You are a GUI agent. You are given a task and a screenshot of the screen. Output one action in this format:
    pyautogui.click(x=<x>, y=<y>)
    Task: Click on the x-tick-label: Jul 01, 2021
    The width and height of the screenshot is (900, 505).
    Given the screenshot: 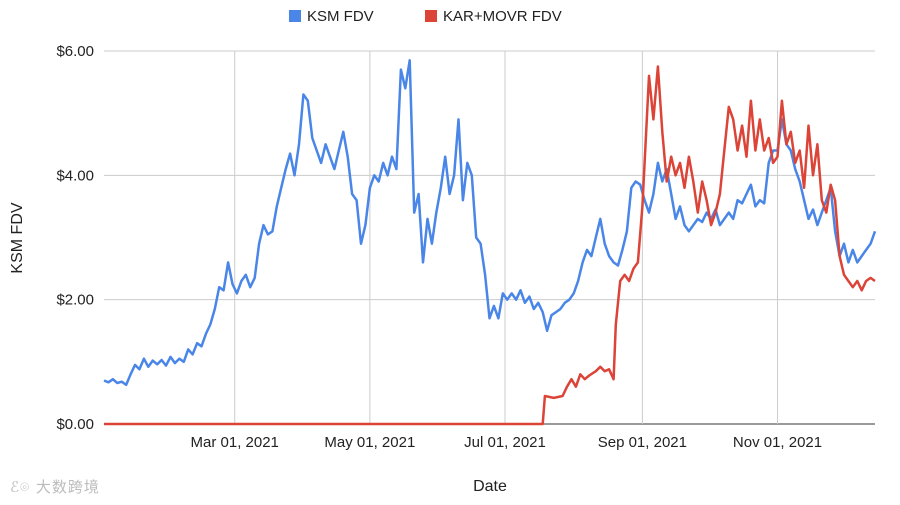 What is the action you would take?
    pyautogui.click(x=505, y=442)
    